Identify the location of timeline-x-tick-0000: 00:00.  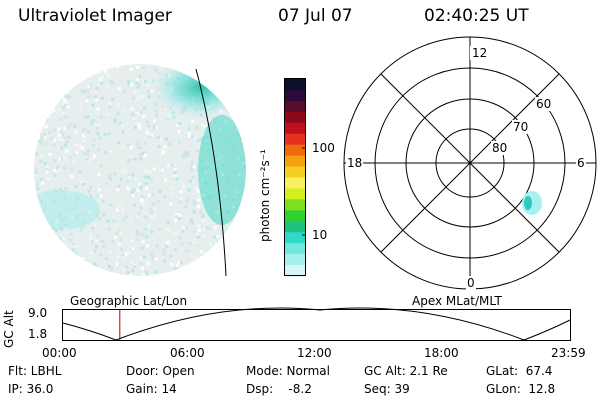
(59, 353).